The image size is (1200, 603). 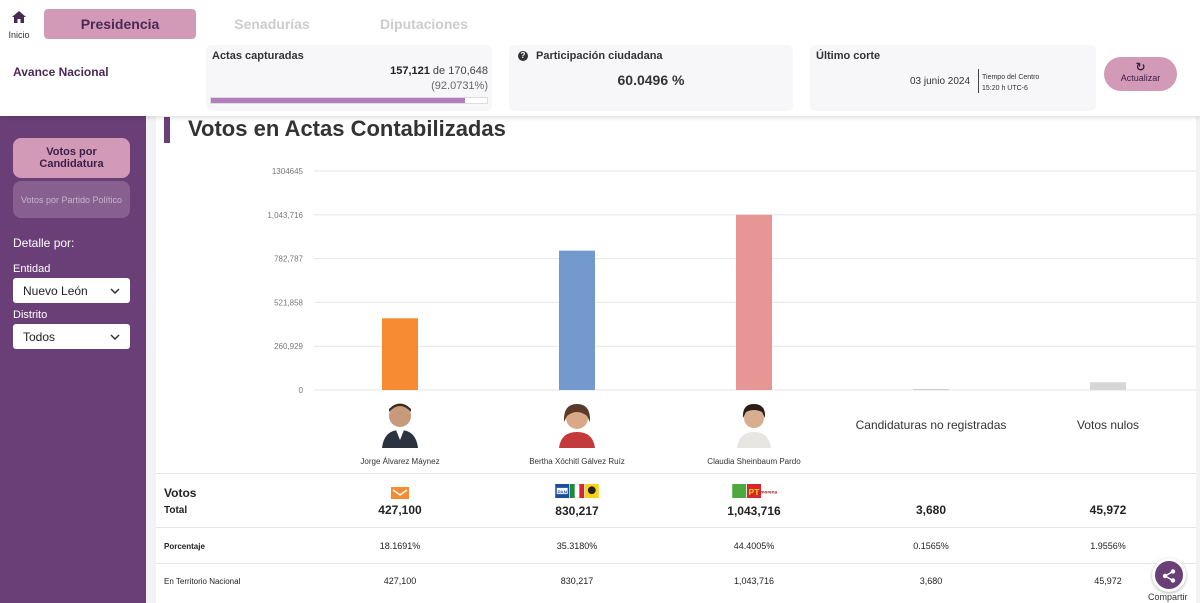 What do you see at coordinates (19, 35) in the screenshot?
I see `home-label: Inicio` at bounding box center [19, 35].